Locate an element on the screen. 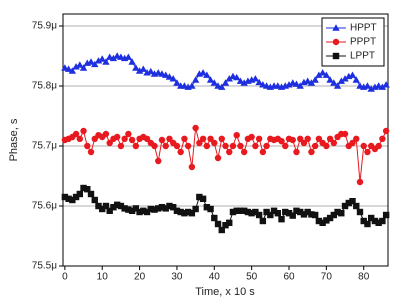  x-axis-label: Time, x 10 s is located at coordinates (225, 292).